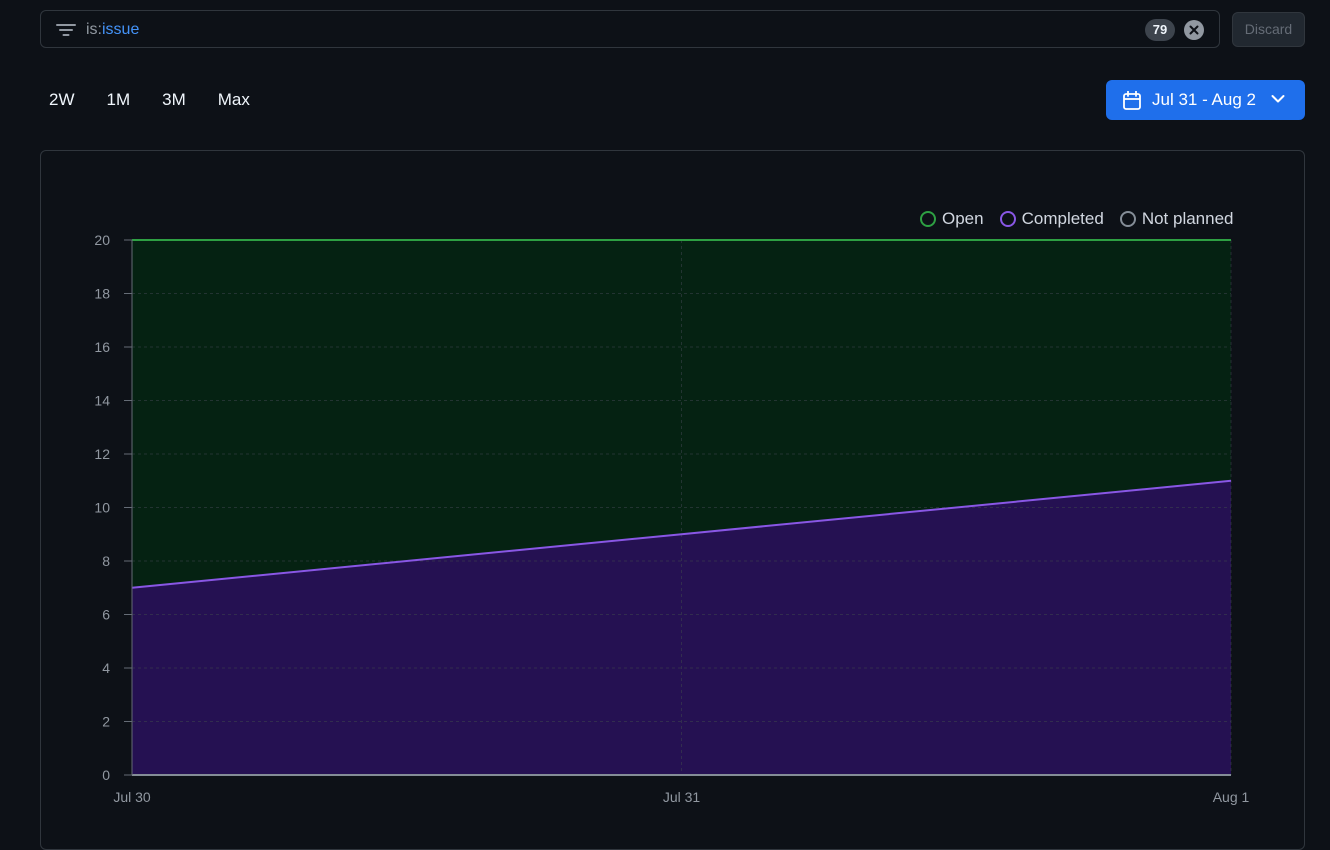 This screenshot has width=1330, height=850. I want to click on date-range-button: Jul 31 - Aug 2, so click(1205, 100).